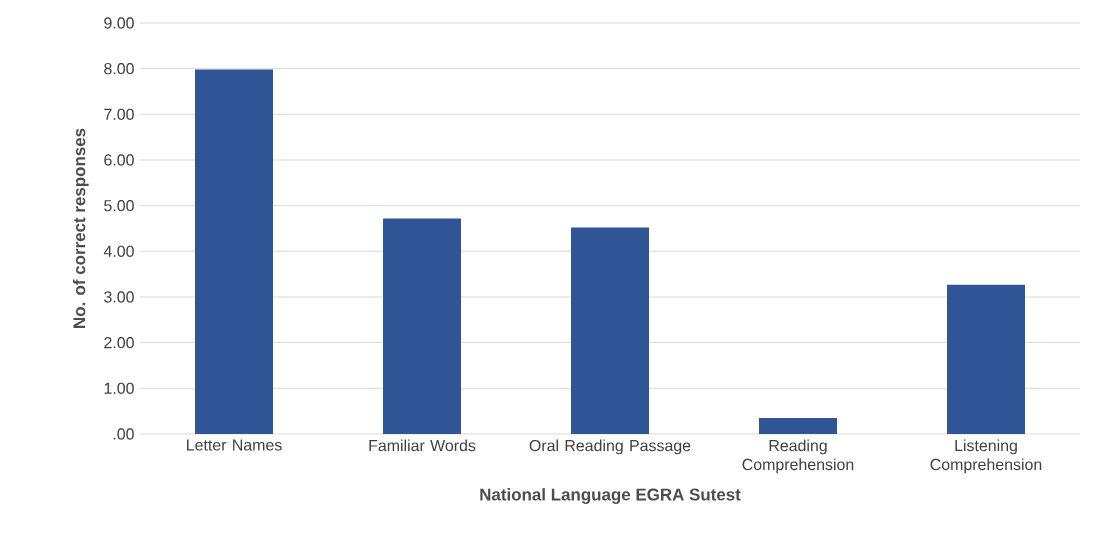 This screenshot has width=1097, height=545. I want to click on y-tick-label: 6.00, so click(119, 160).